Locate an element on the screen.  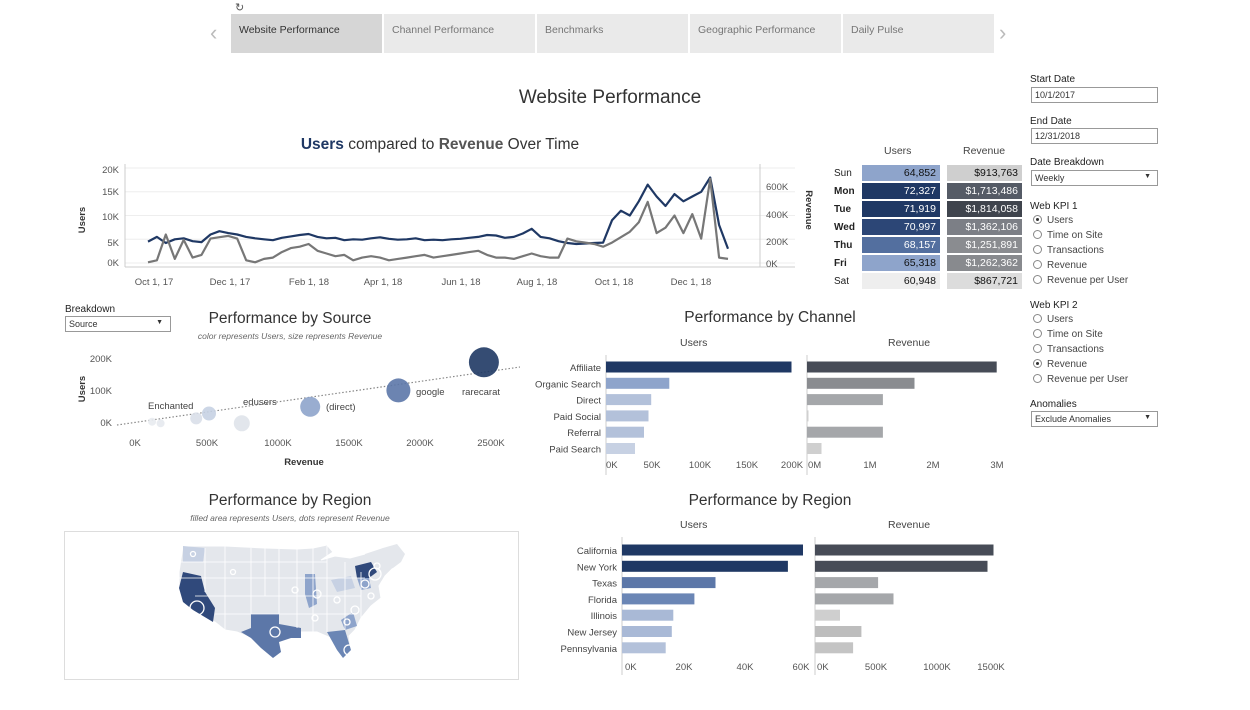
web-kpi-2-option: Revenue per User is located at coordinates (1080, 381).